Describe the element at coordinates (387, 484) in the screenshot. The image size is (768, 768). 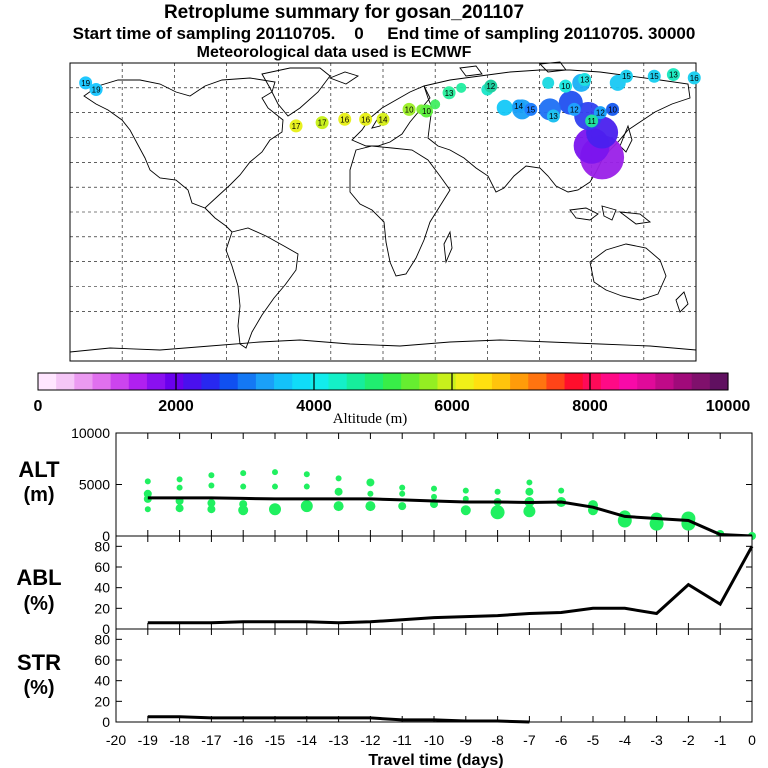
I see `altitude-panel: ALT (m) 0 5000 10000` at that location.